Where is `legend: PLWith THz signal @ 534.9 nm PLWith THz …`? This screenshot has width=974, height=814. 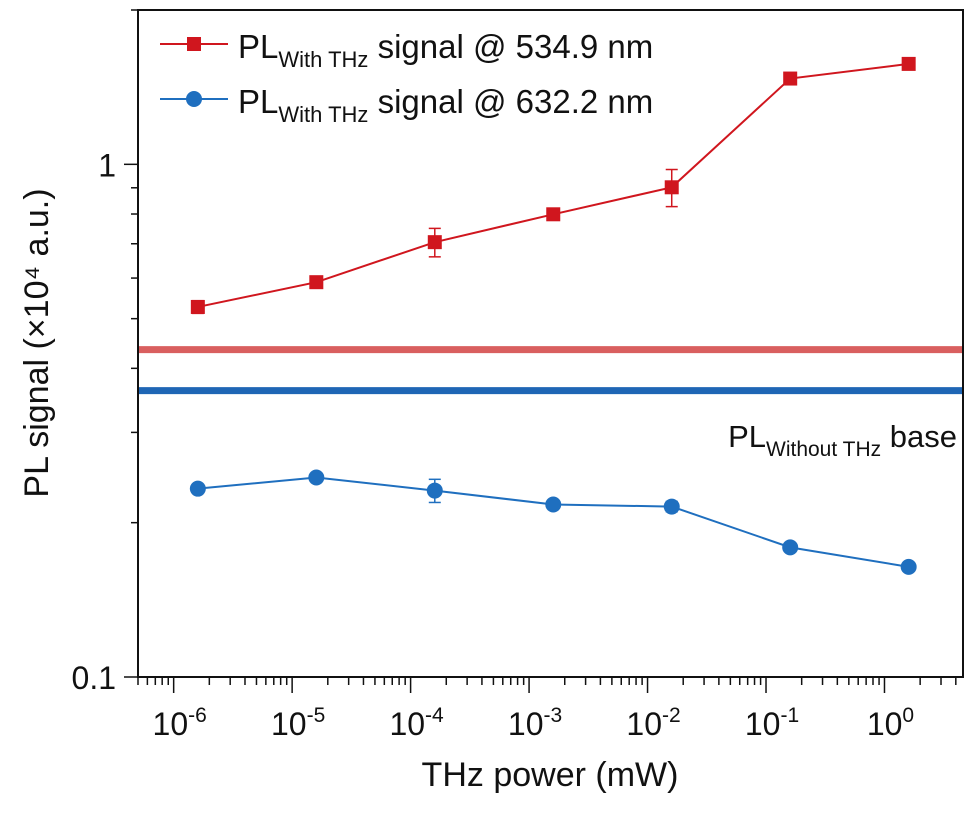 legend: PLWith THz signal @ 534.9 nm PLWith THz … is located at coordinates (406, 77).